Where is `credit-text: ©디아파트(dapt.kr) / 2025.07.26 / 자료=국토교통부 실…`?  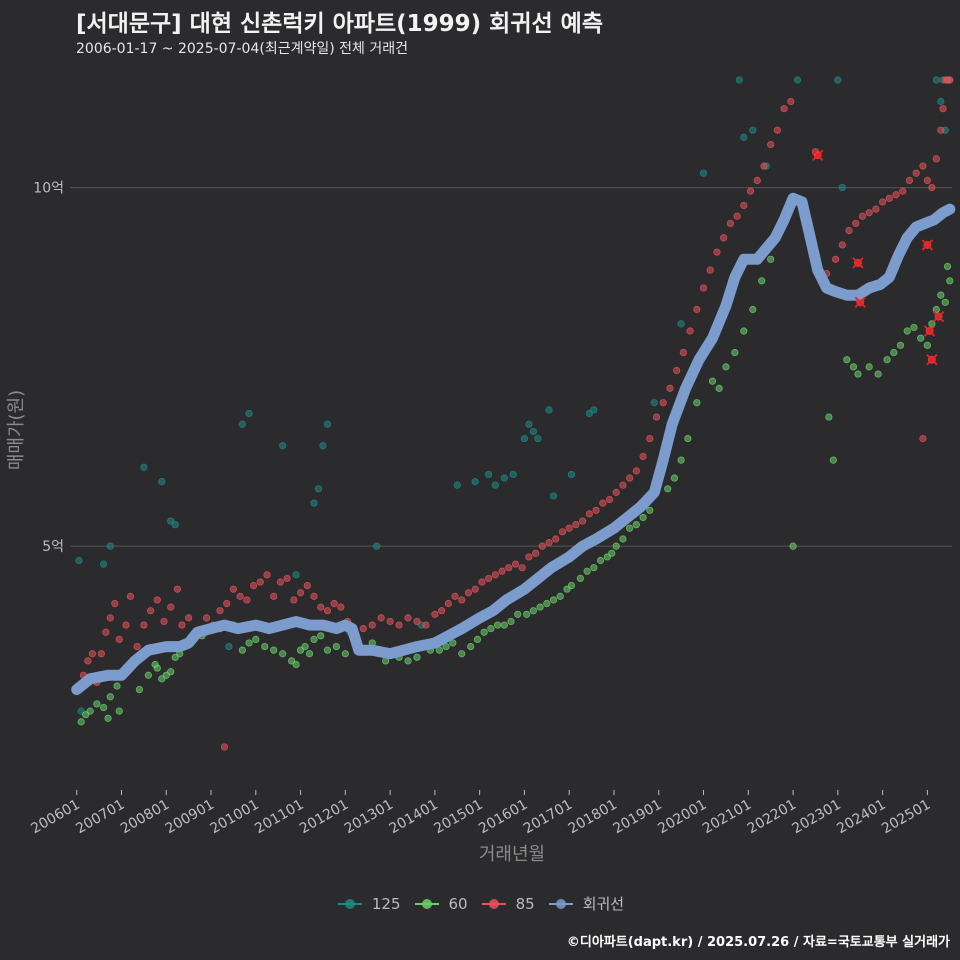
credit-text: ©디아파트(dapt.kr) / 2025.07.26 / 자료=국토교통부 실… is located at coordinates (758, 942).